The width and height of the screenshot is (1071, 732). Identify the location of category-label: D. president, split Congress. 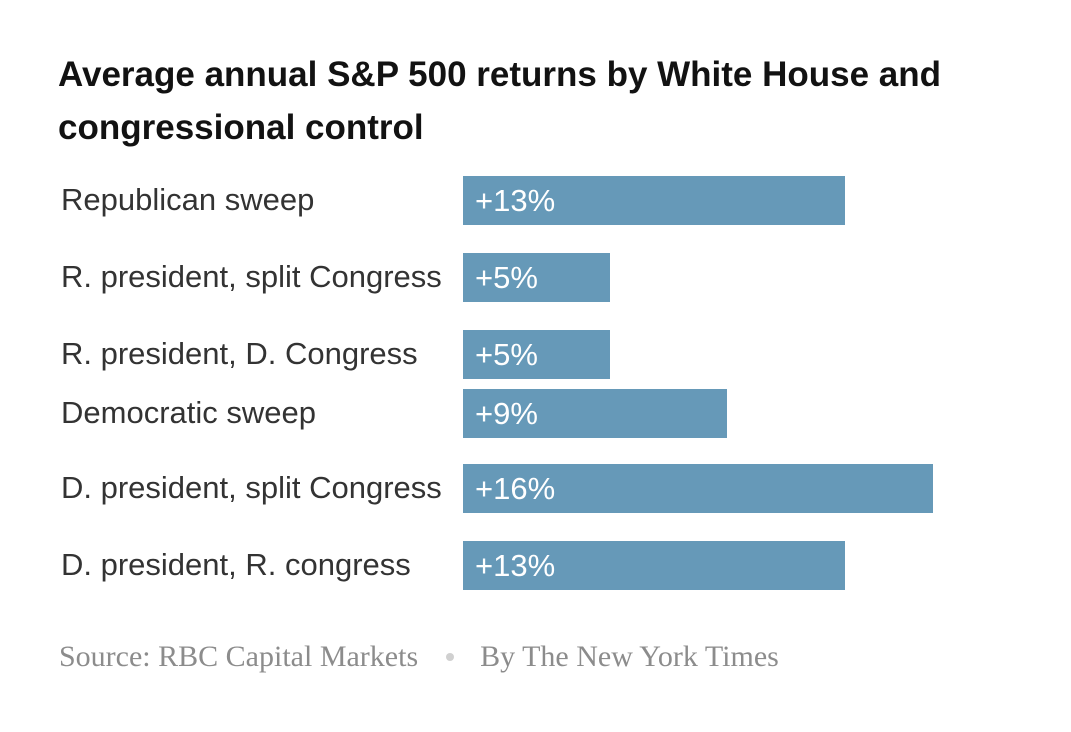
(251, 487).